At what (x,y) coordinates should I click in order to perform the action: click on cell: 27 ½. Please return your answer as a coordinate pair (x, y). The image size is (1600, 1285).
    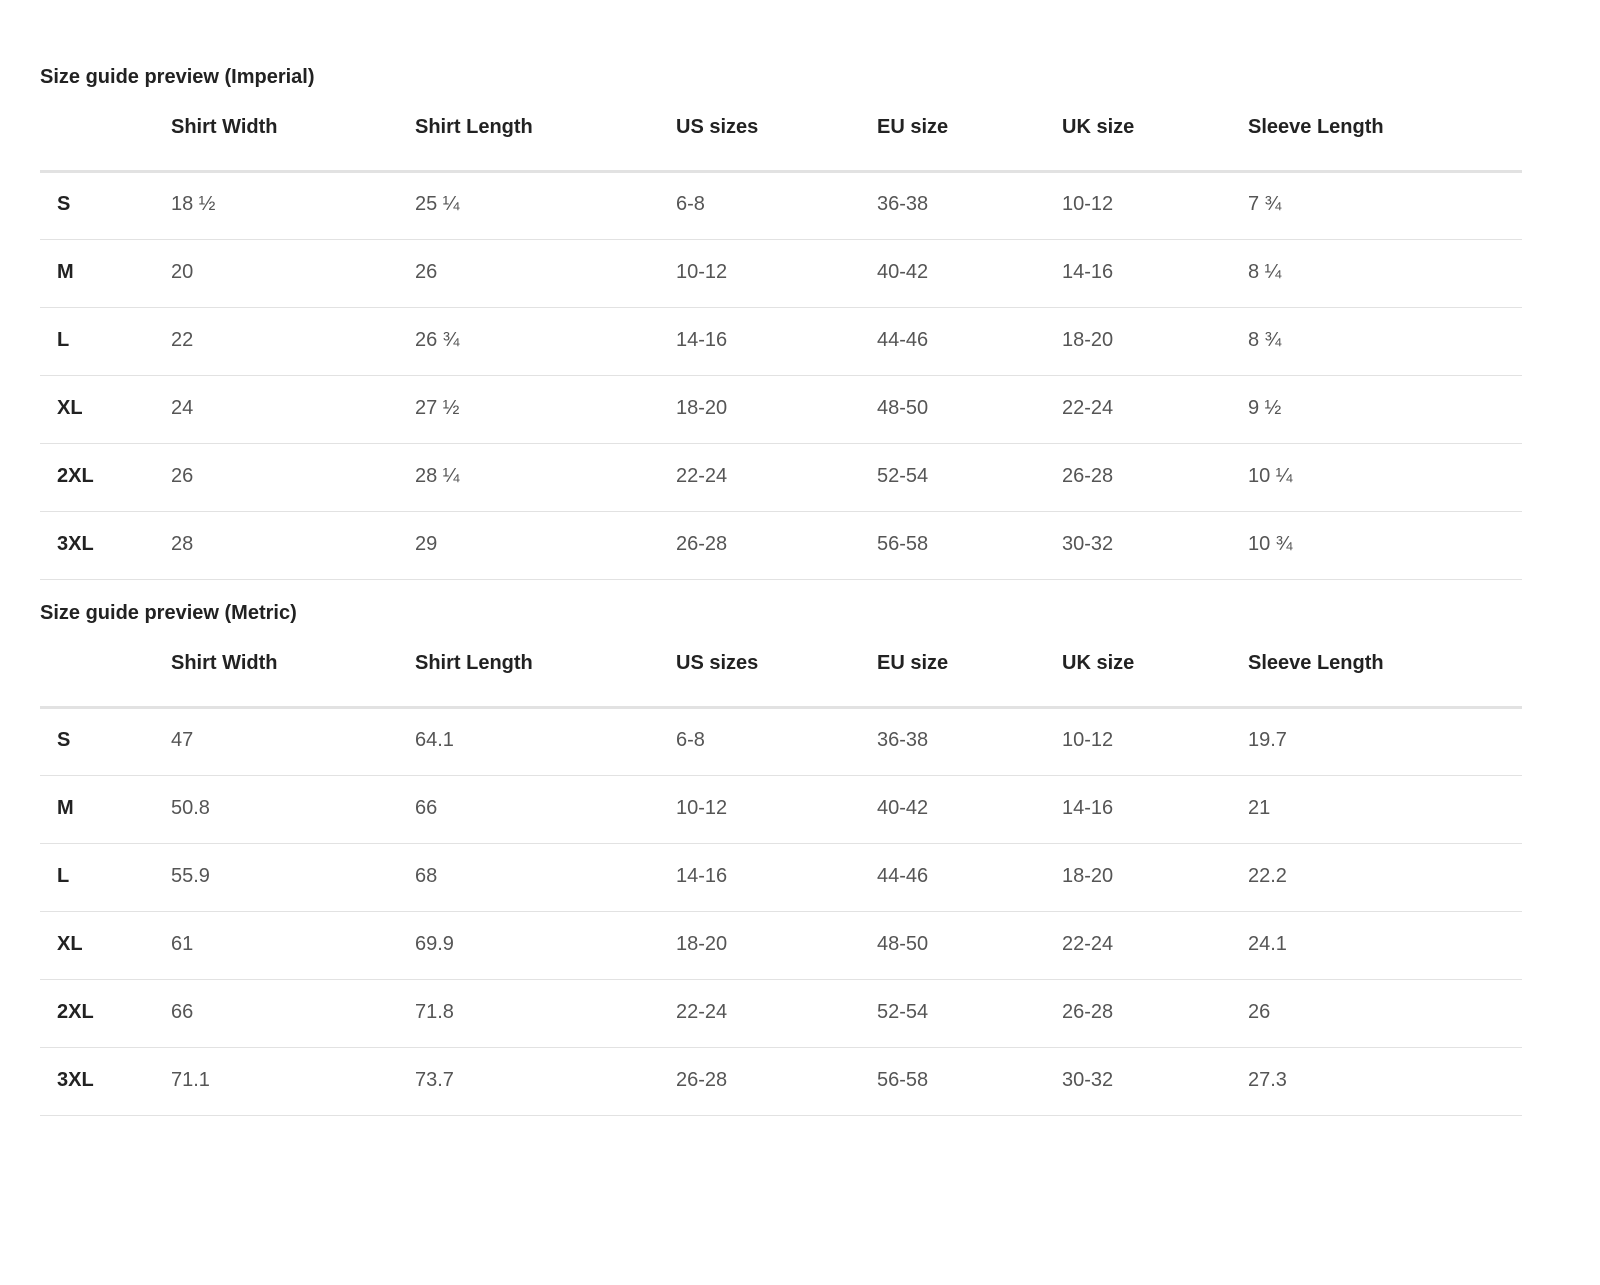
    Looking at the image, I should click on (437, 408).